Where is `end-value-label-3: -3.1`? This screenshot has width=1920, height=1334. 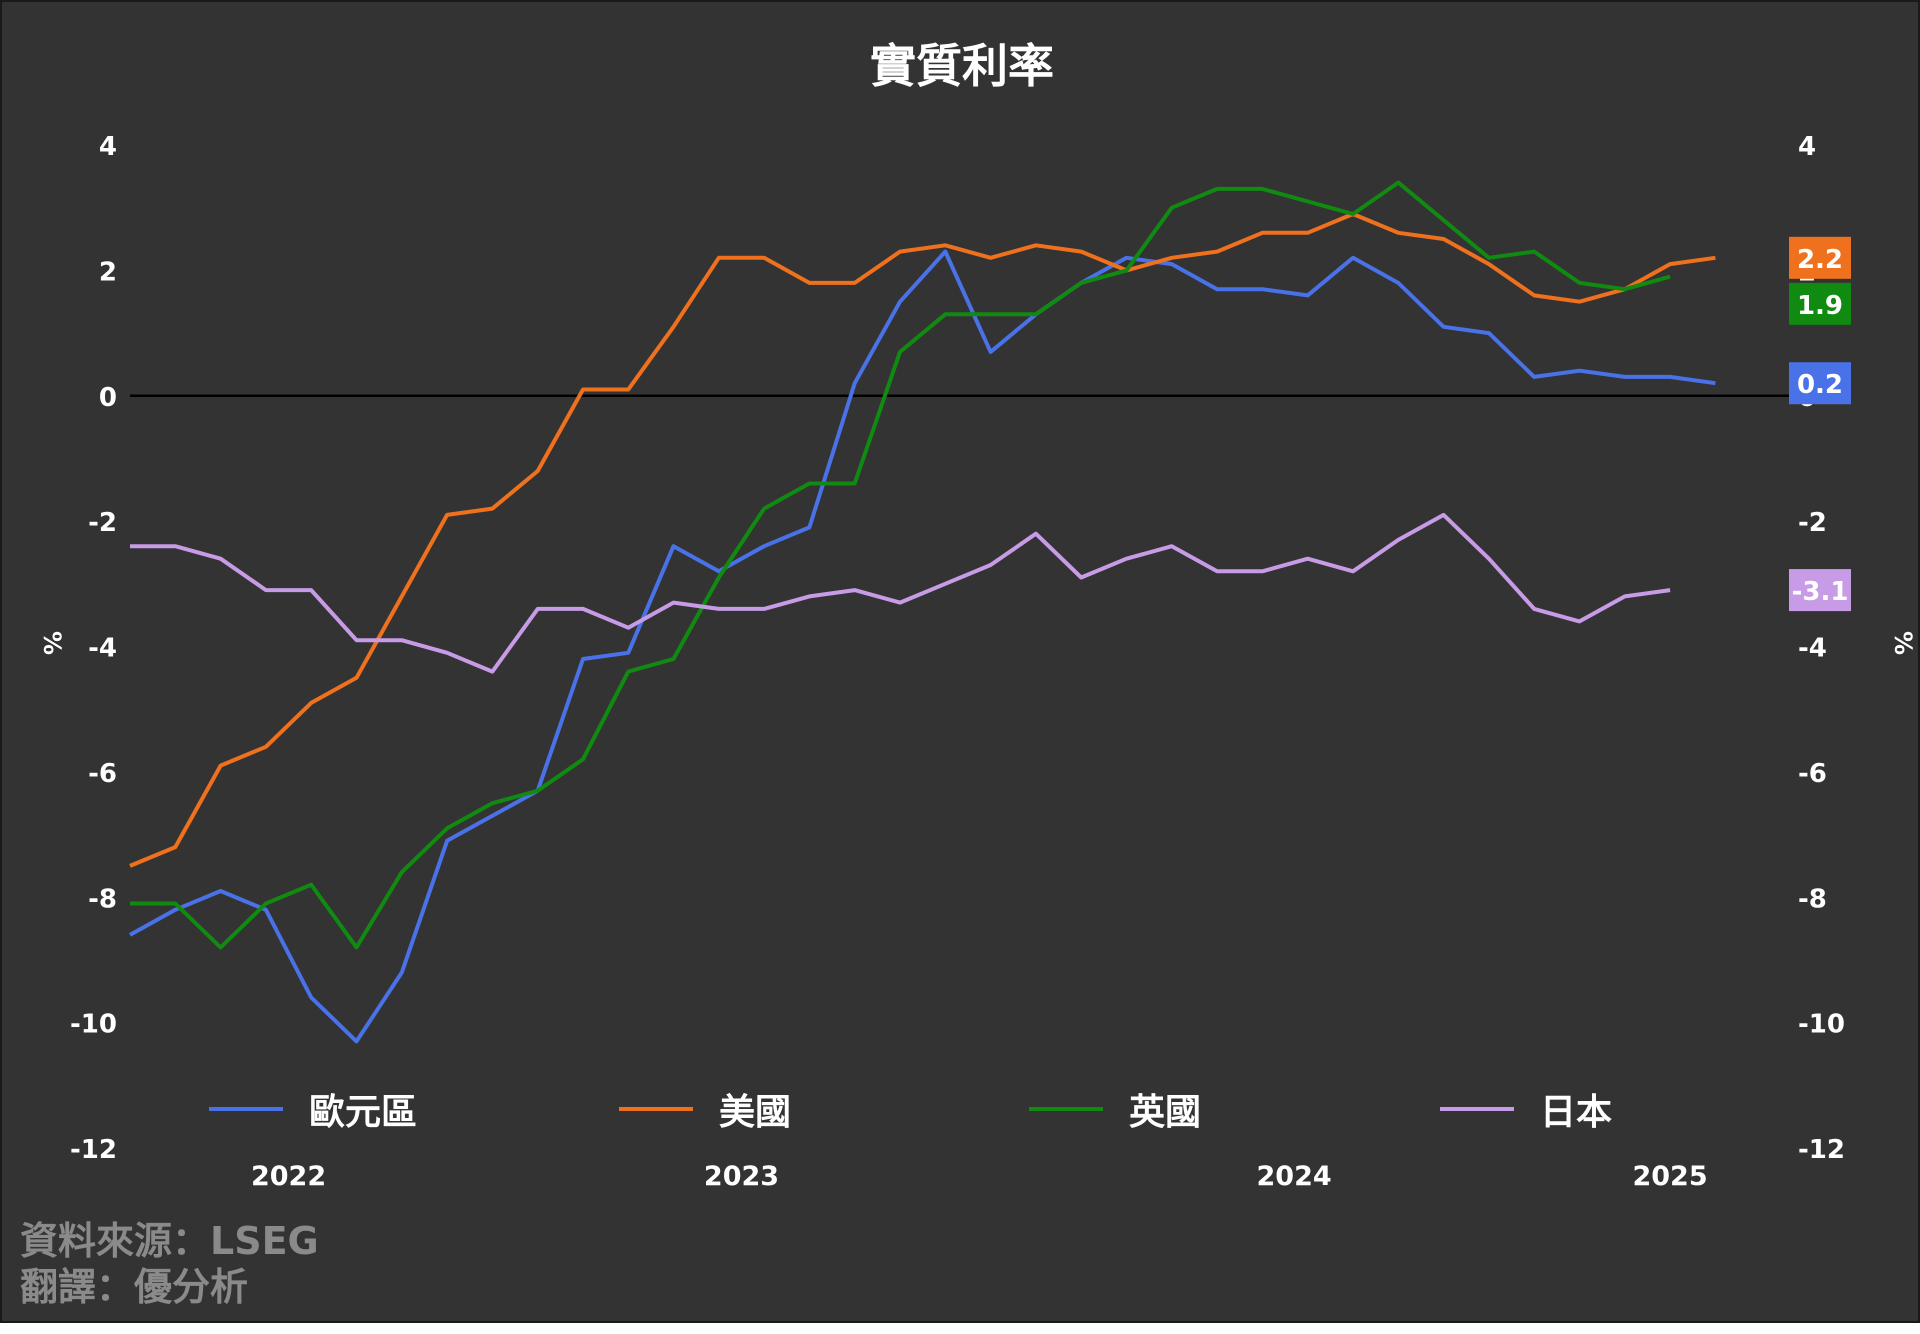 end-value-label-3: -3.1 is located at coordinates (1820, 592).